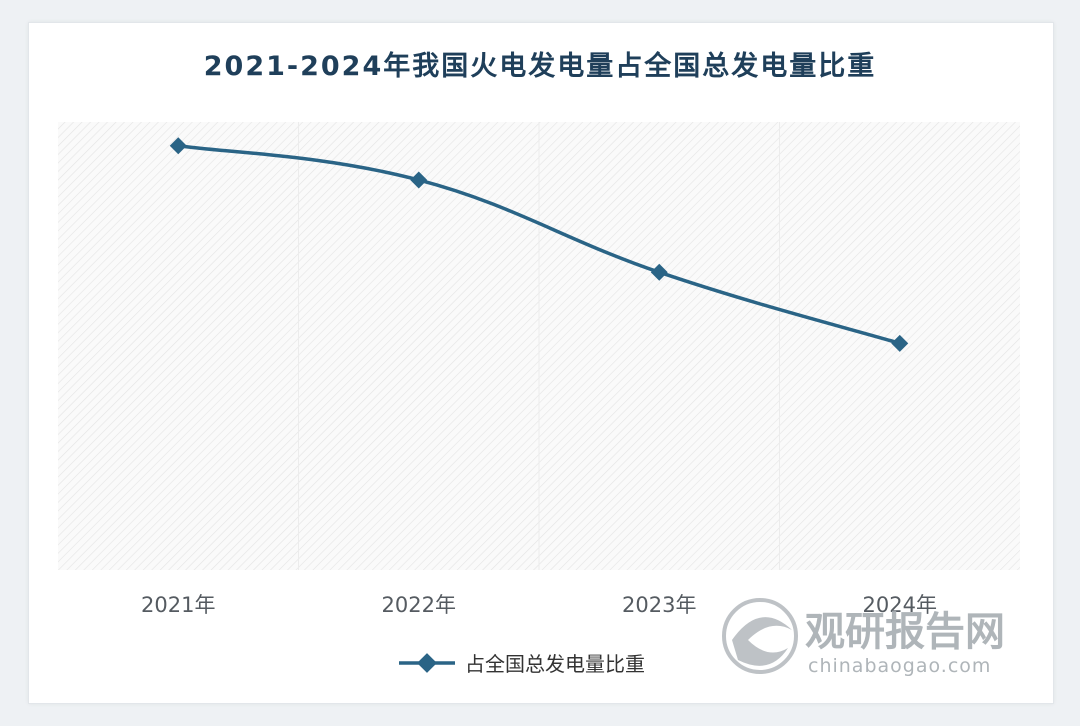  Describe the element at coordinates (659, 605) in the screenshot. I see `x-tick-label: 2023年` at that location.